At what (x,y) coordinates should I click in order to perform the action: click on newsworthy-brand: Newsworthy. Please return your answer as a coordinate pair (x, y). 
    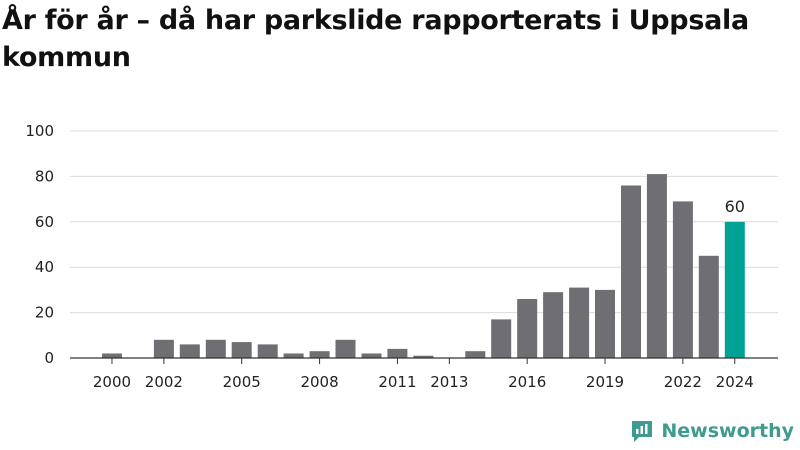
    Looking at the image, I should click on (711, 431).